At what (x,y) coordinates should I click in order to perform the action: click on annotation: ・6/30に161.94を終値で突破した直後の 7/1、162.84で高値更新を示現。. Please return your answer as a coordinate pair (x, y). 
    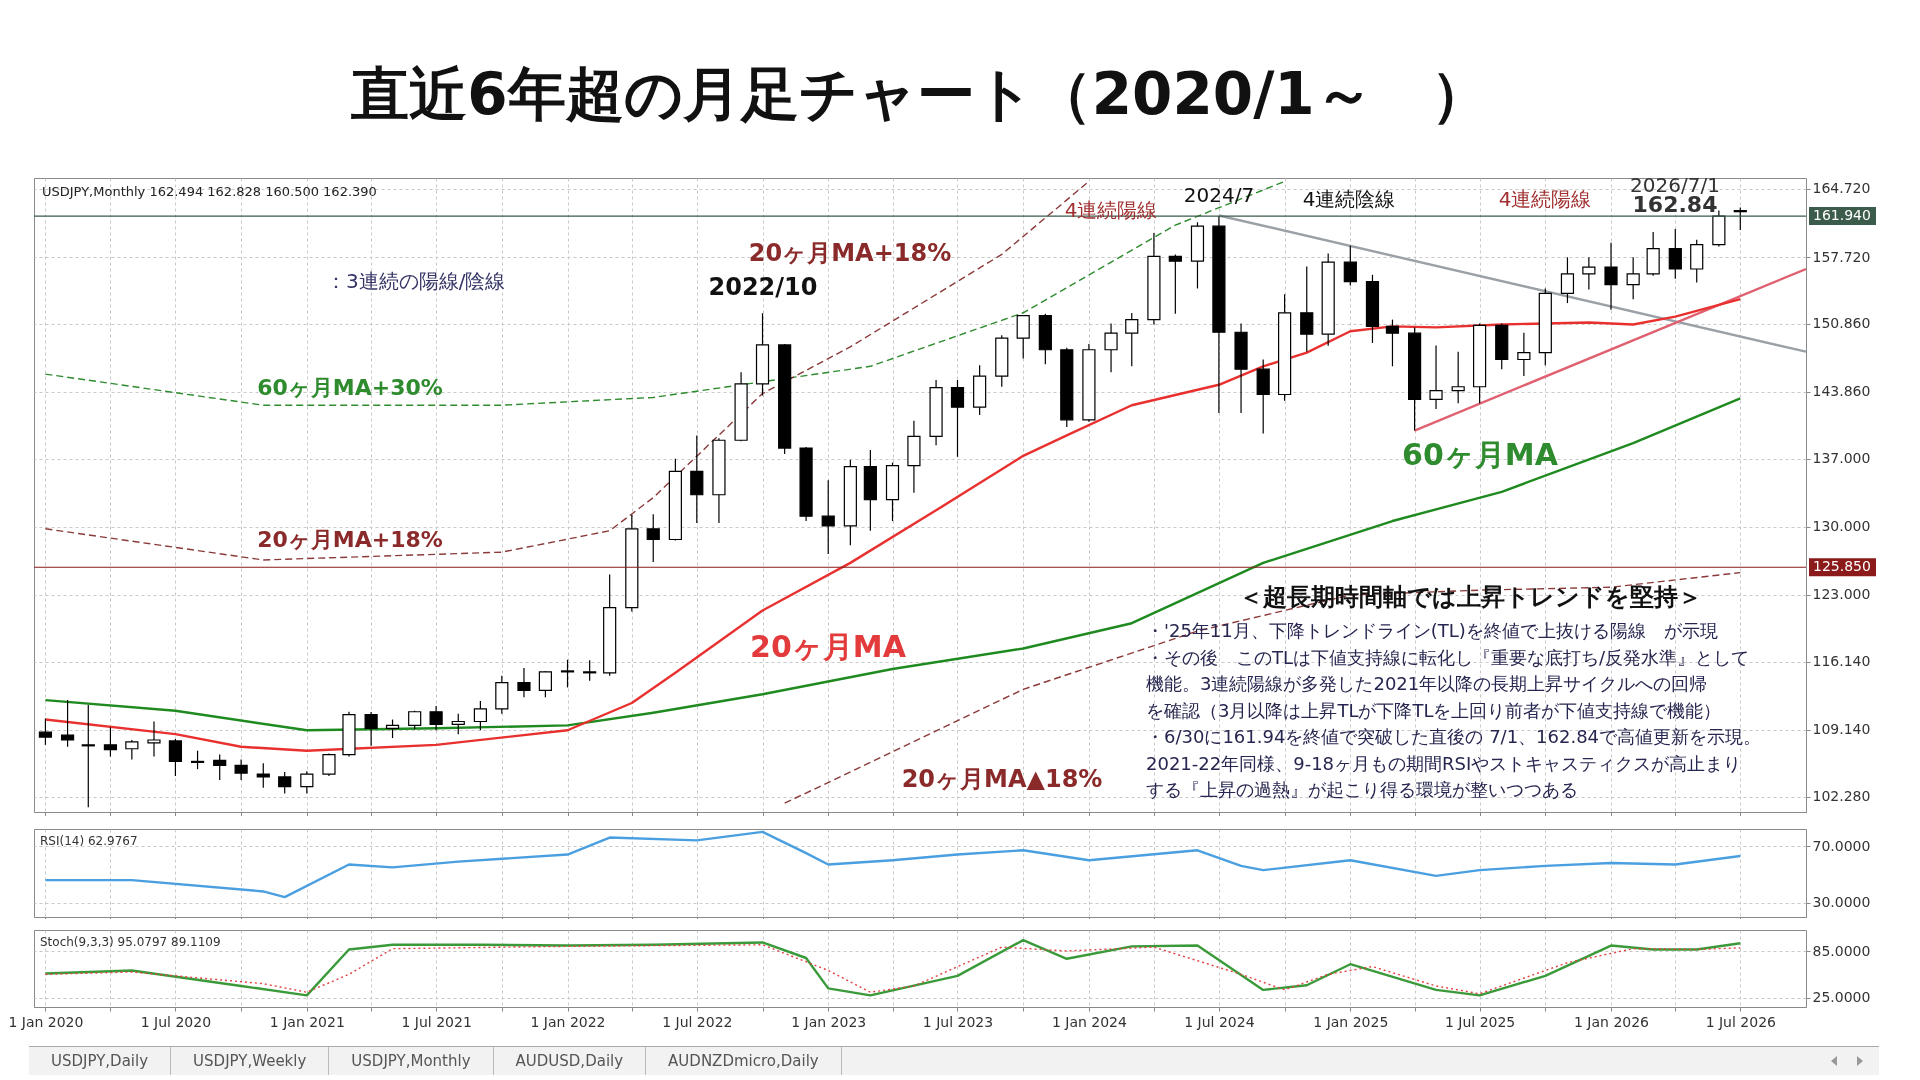
    Looking at the image, I should click on (1454, 736).